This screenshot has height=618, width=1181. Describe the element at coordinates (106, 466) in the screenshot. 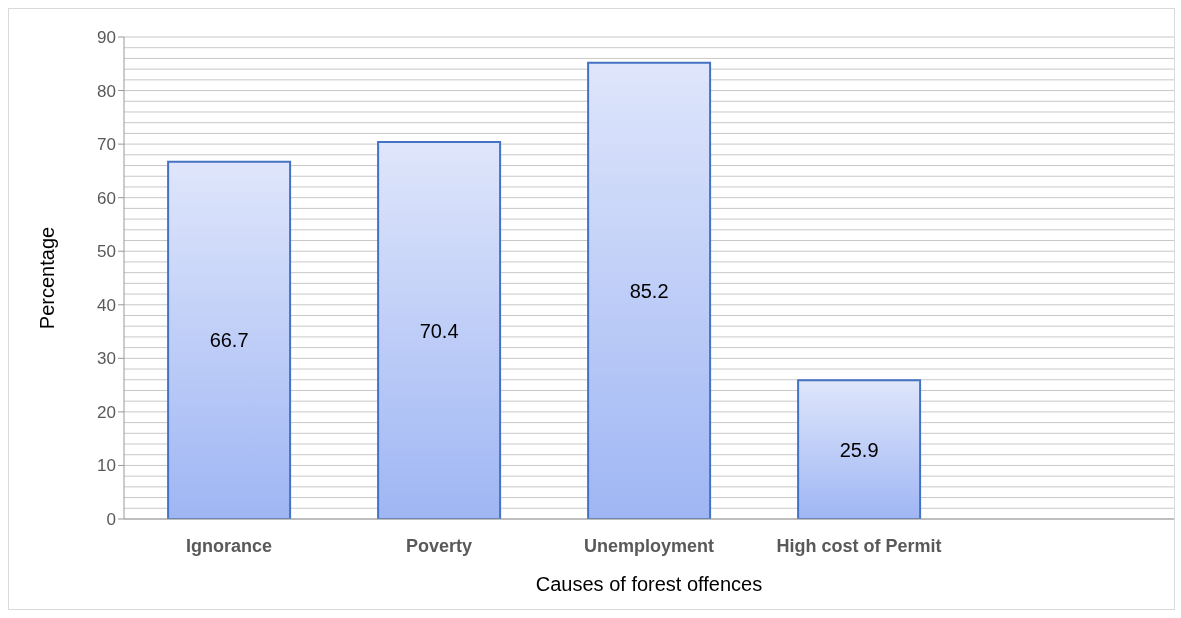

I see `y-tick-label: 10` at that location.